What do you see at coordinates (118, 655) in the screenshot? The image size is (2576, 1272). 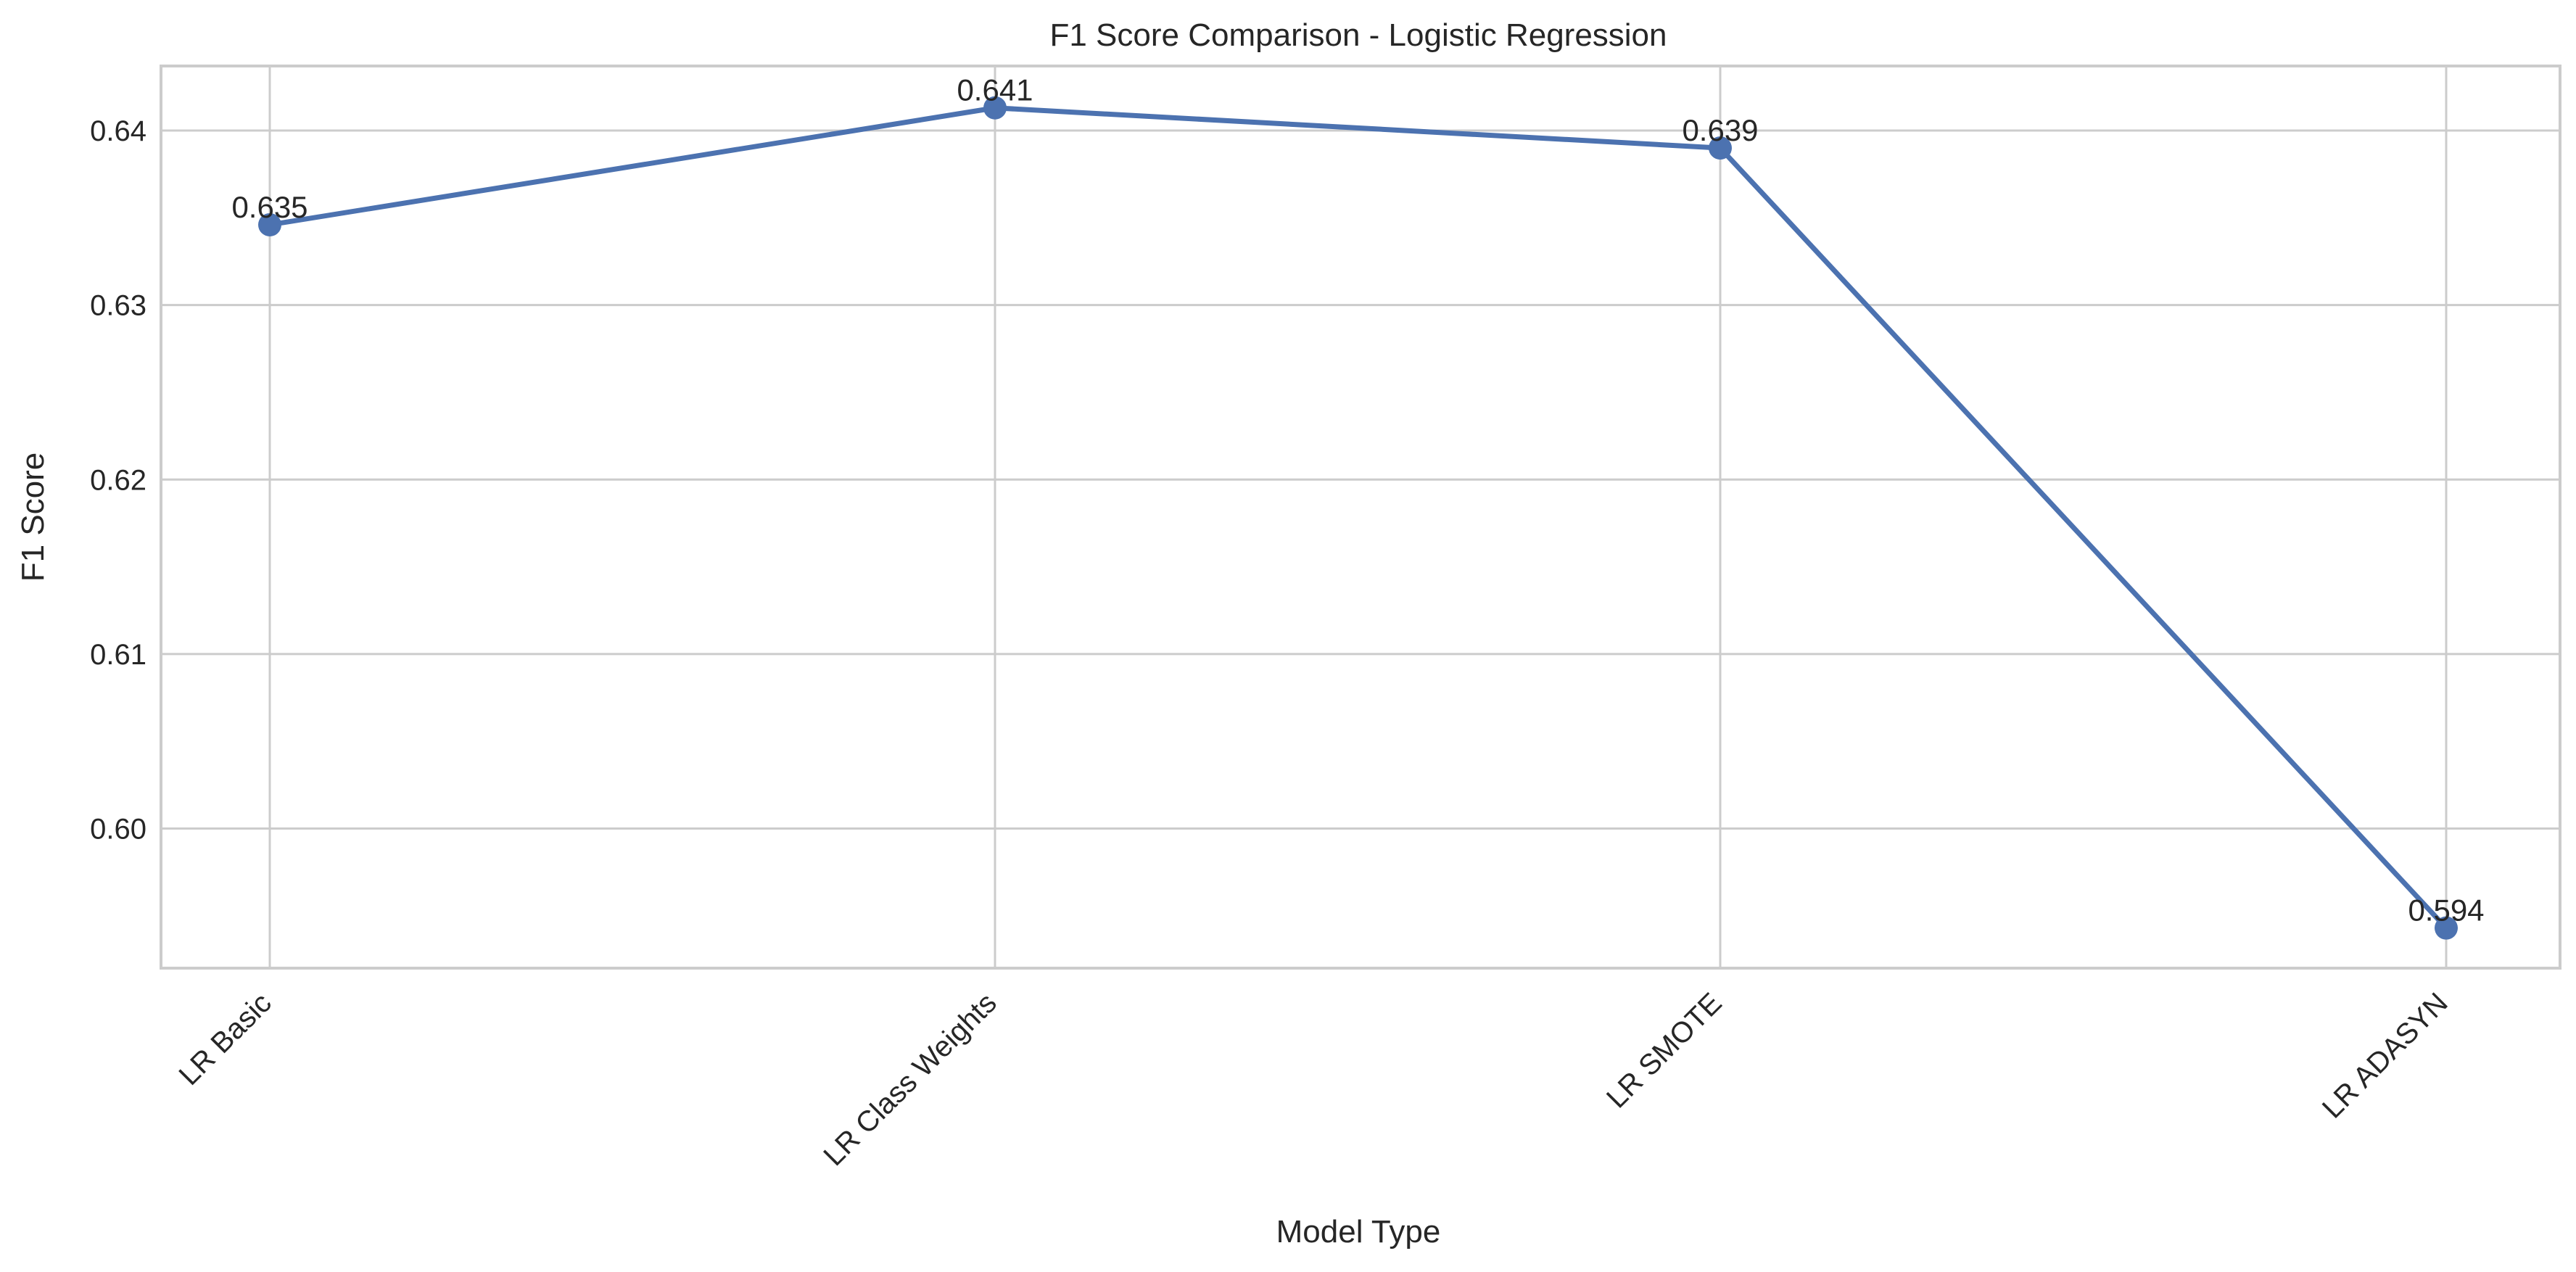 I see `y-tick-label: 0.61` at bounding box center [118, 655].